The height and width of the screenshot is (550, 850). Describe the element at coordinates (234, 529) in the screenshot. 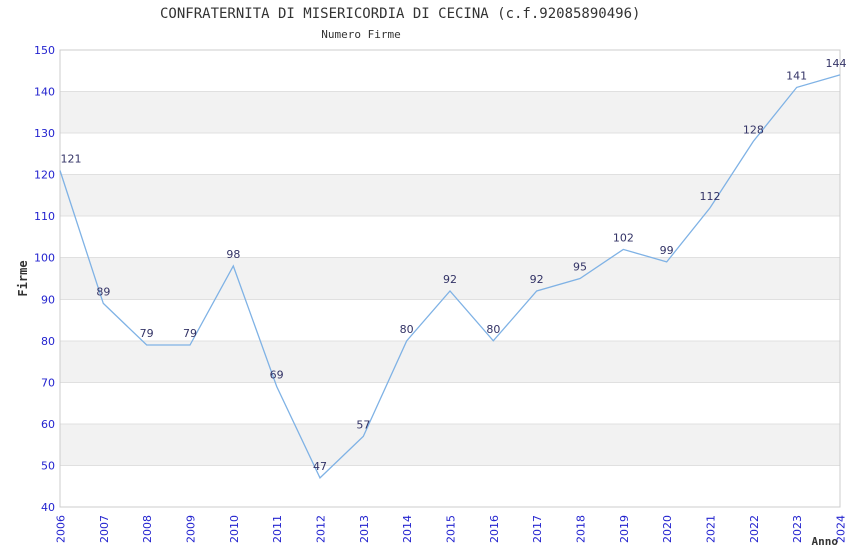

I see `x-tick-label: 2010` at that location.